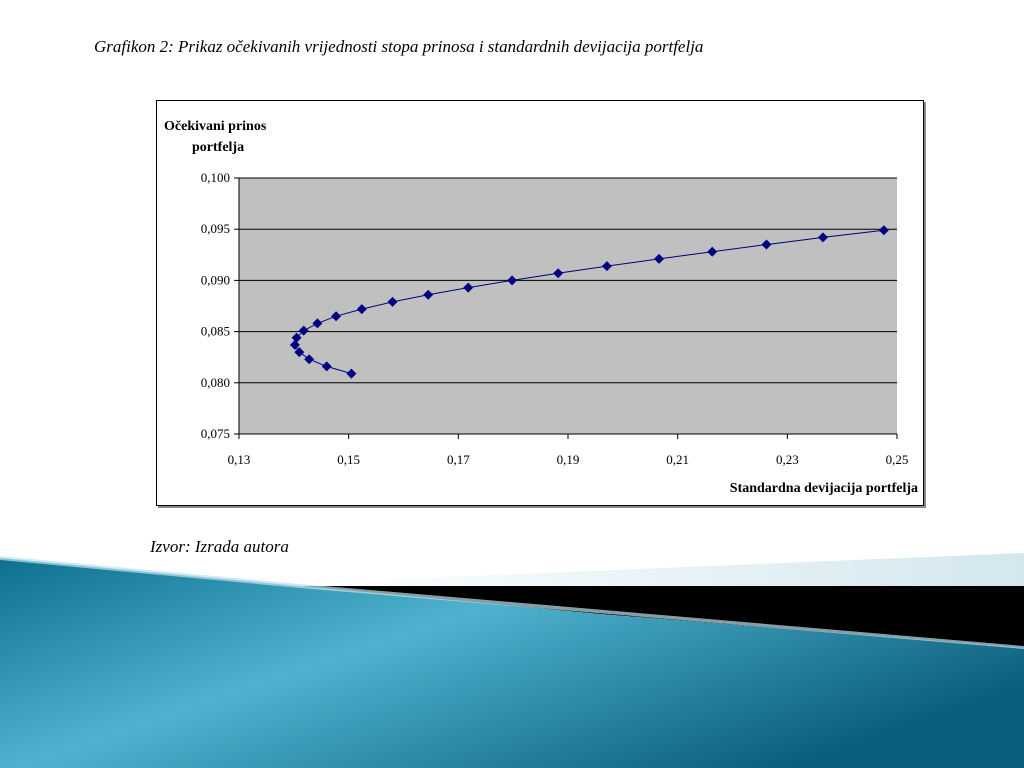 Image resolution: width=1024 pixels, height=768 pixels. Describe the element at coordinates (215, 279) in the screenshot. I see `y-tick-label: 0,090` at that location.